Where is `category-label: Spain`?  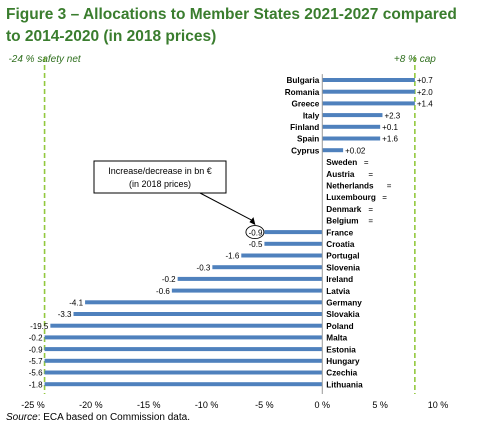
category-label: Spain is located at coordinates (308, 139).